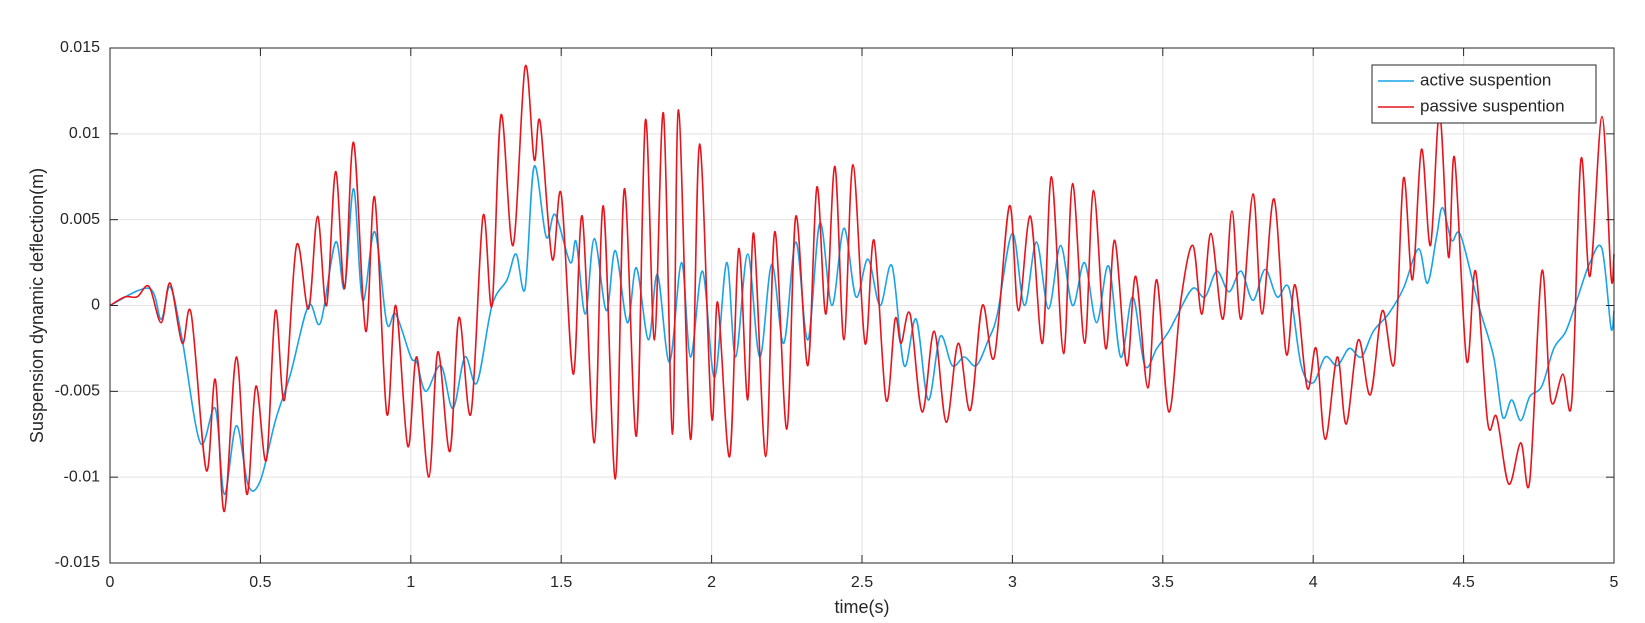 Image resolution: width=1645 pixels, height=623 pixels. What do you see at coordinates (95, 305) in the screenshot?
I see `y-tick-label: 0` at bounding box center [95, 305].